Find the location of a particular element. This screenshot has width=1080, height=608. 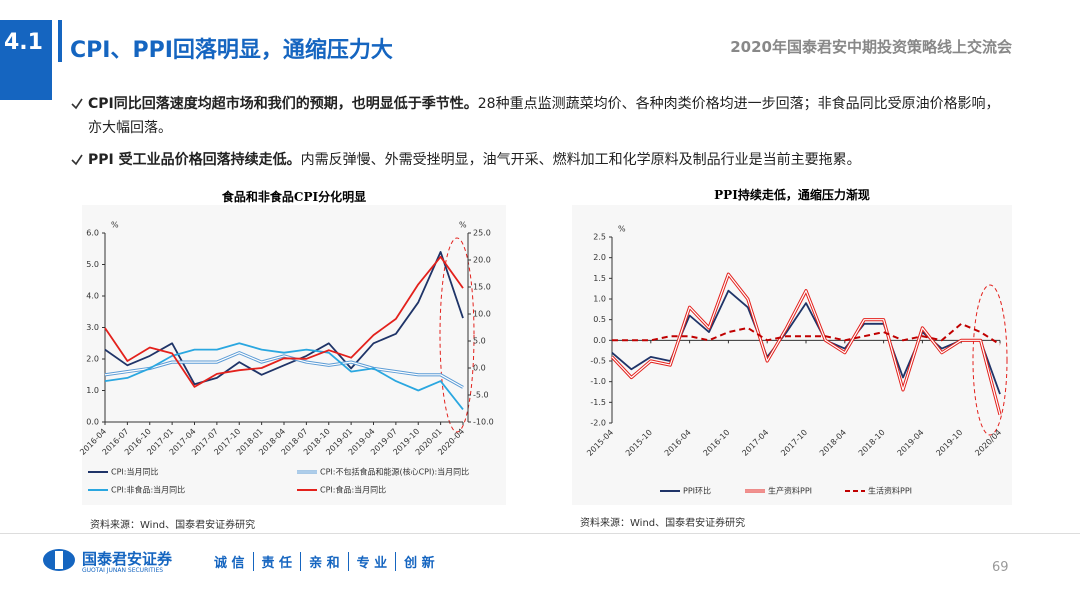

page-number: 69 is located at coordinates (1000, 567).